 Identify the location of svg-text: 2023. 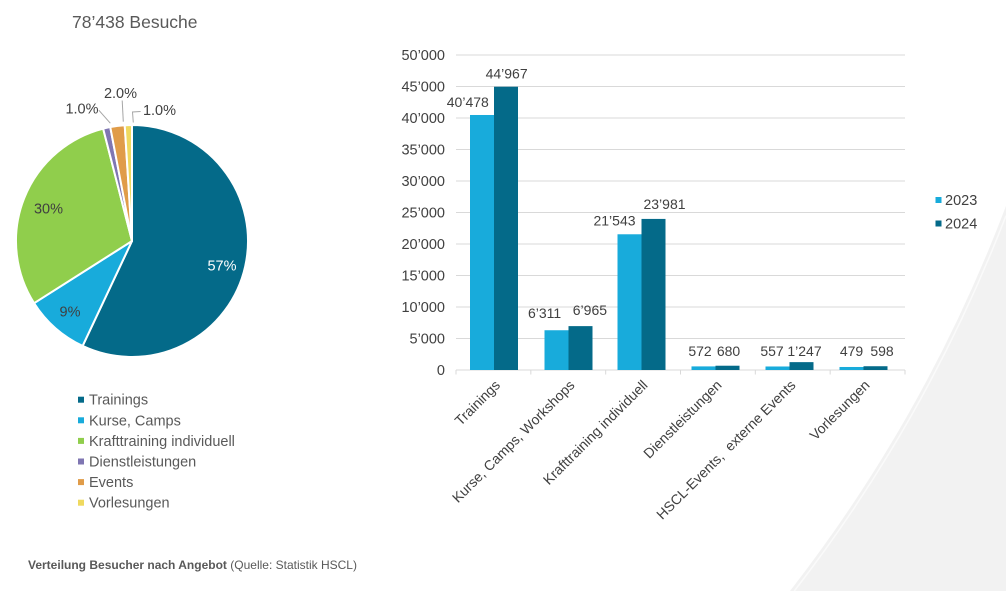
(961, 201).